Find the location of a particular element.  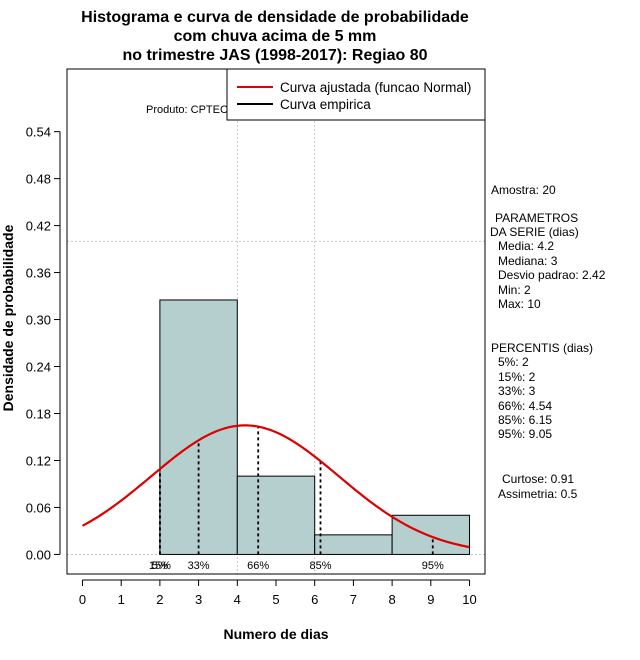

y-tick-label-0: 0.00 is located at coordinates (38, 554).